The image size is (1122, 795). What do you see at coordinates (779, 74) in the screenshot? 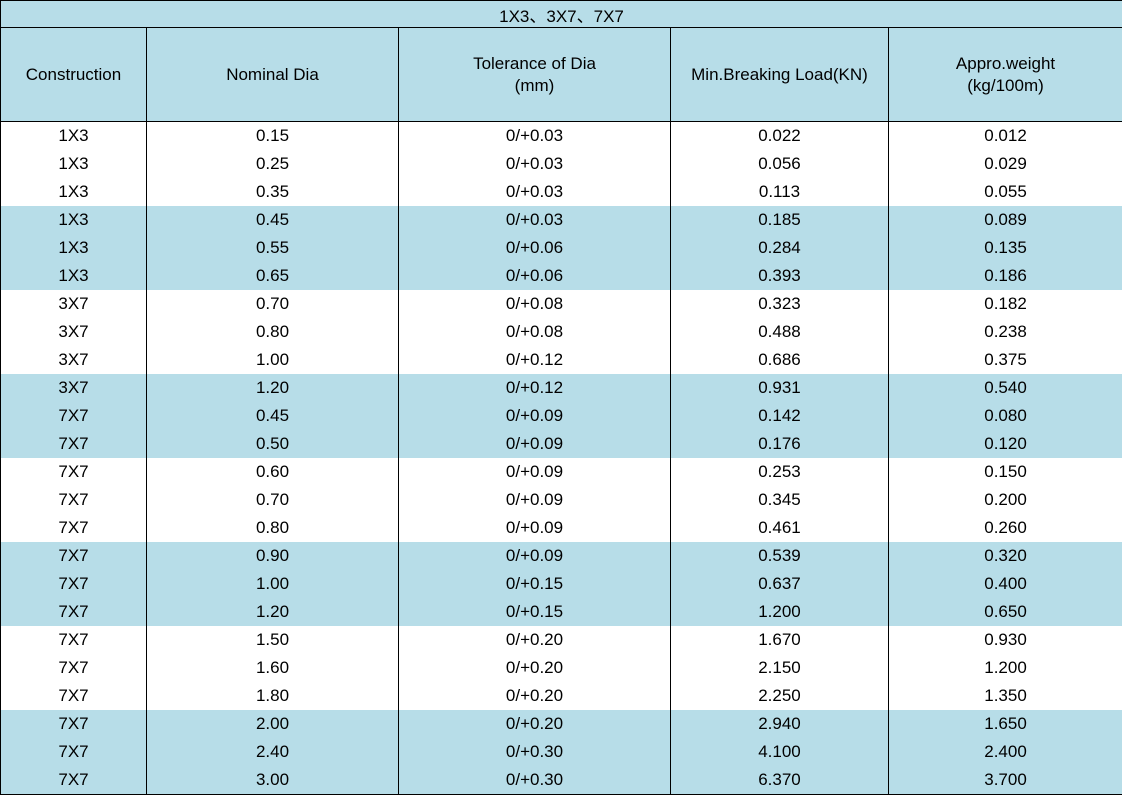
I see `header-breaking-load: Min.Breaking Load(KN)` at bounding box center [779, 74].